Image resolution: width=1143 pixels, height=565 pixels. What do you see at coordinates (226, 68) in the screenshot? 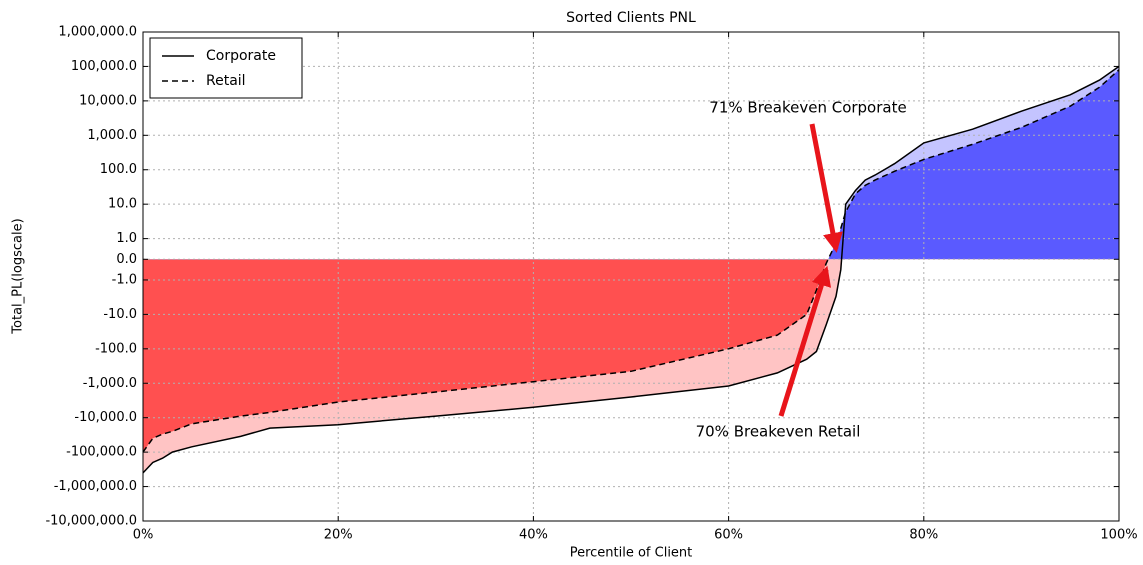
I see `legend-box` at bounding box center [226, 68].